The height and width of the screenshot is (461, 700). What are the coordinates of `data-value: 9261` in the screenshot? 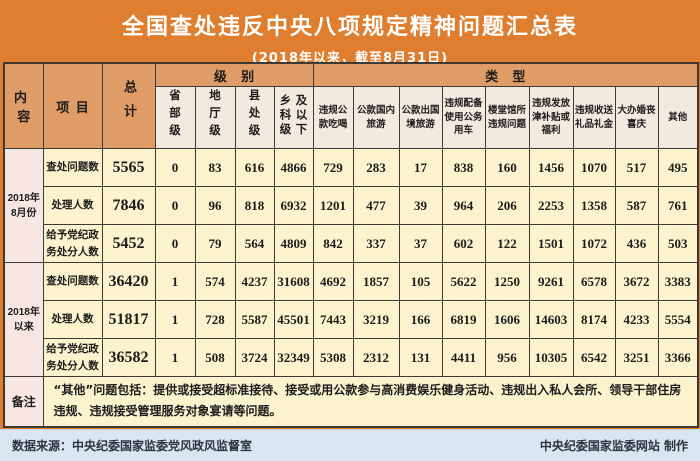 It's located at (551, 281).